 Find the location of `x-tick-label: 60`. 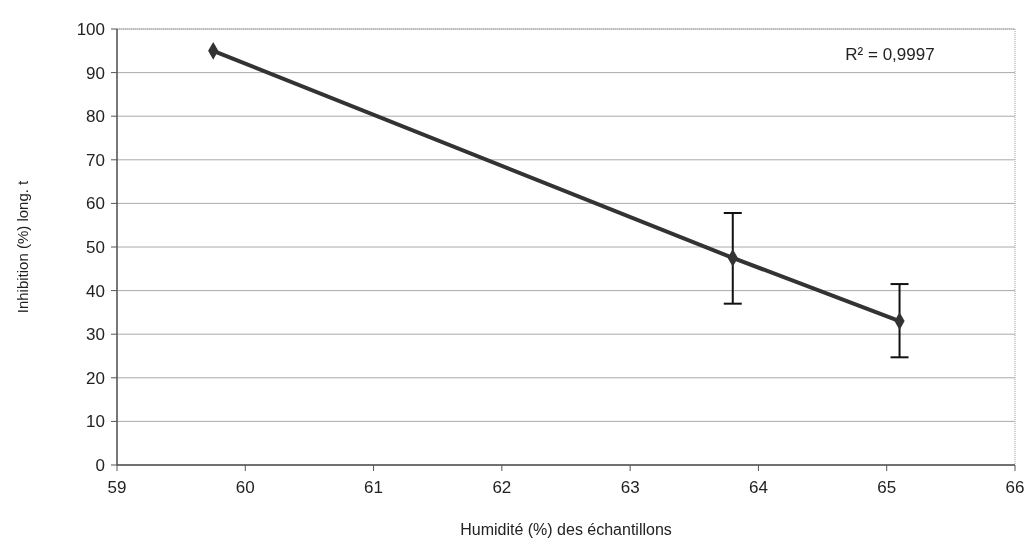

x-tick-label: 60 is located at coordinates (245, 487).